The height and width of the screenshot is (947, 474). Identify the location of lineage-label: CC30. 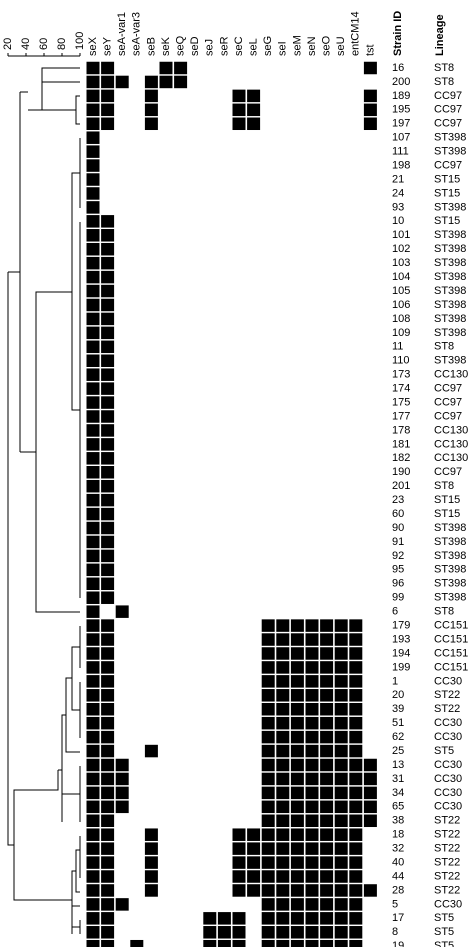
(448, 765).